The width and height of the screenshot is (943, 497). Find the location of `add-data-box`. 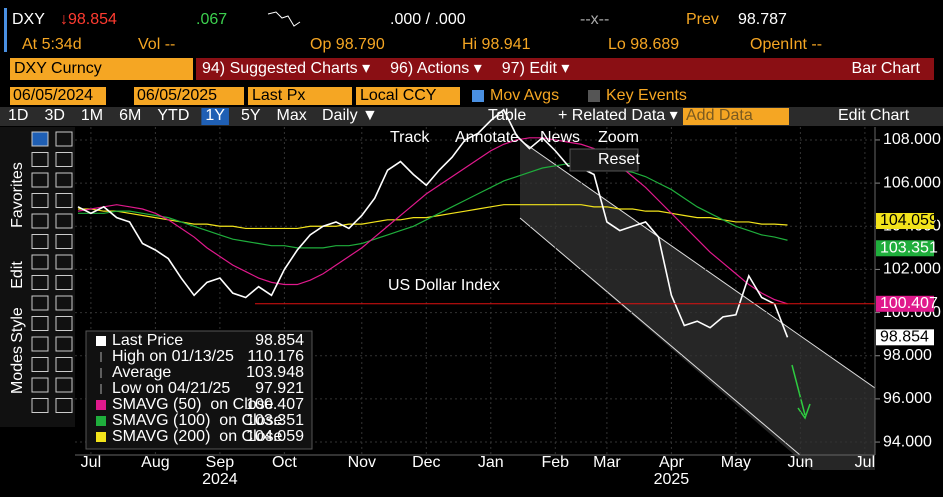

add-data-box is located at coordinates (736, 116).